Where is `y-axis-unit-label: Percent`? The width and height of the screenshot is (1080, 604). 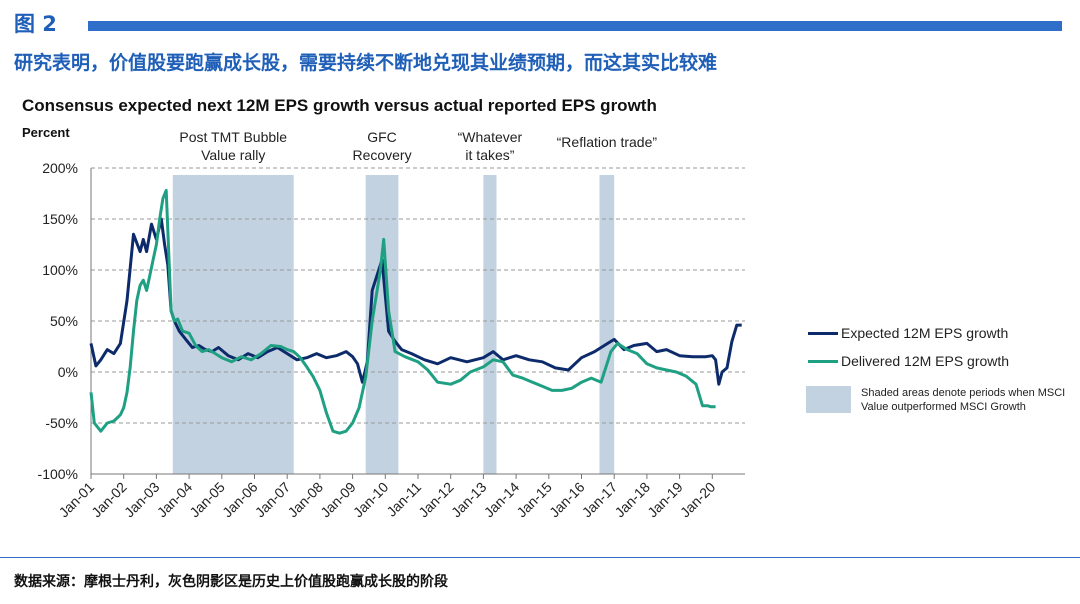 y-axis-unit-label: Percent is located at coordinates (46, 132).